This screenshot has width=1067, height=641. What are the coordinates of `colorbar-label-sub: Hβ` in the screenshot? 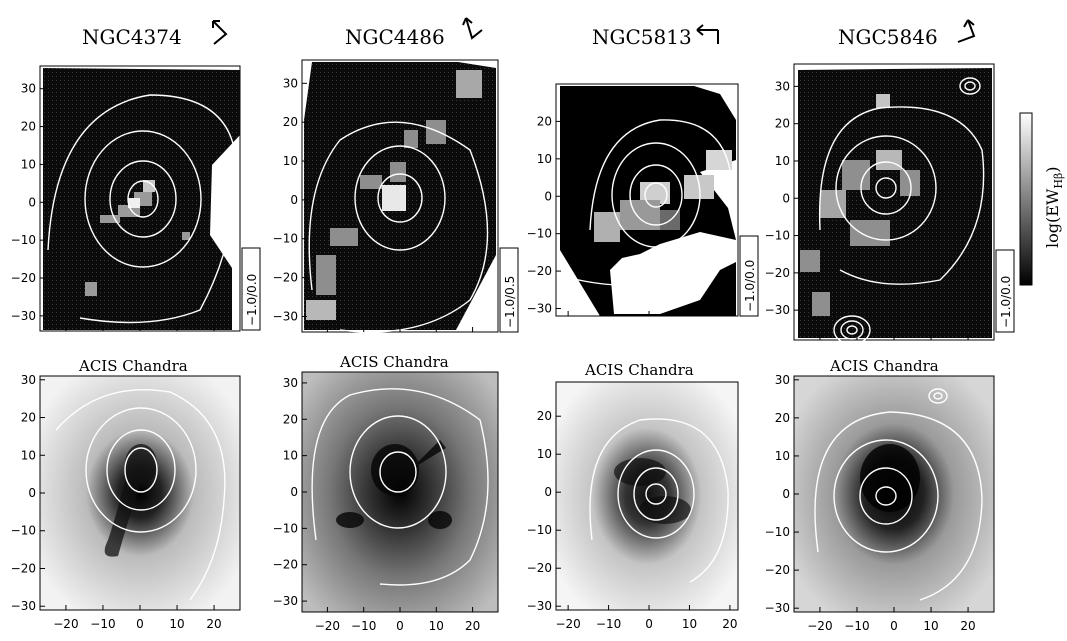 It's located at (1058, 181).